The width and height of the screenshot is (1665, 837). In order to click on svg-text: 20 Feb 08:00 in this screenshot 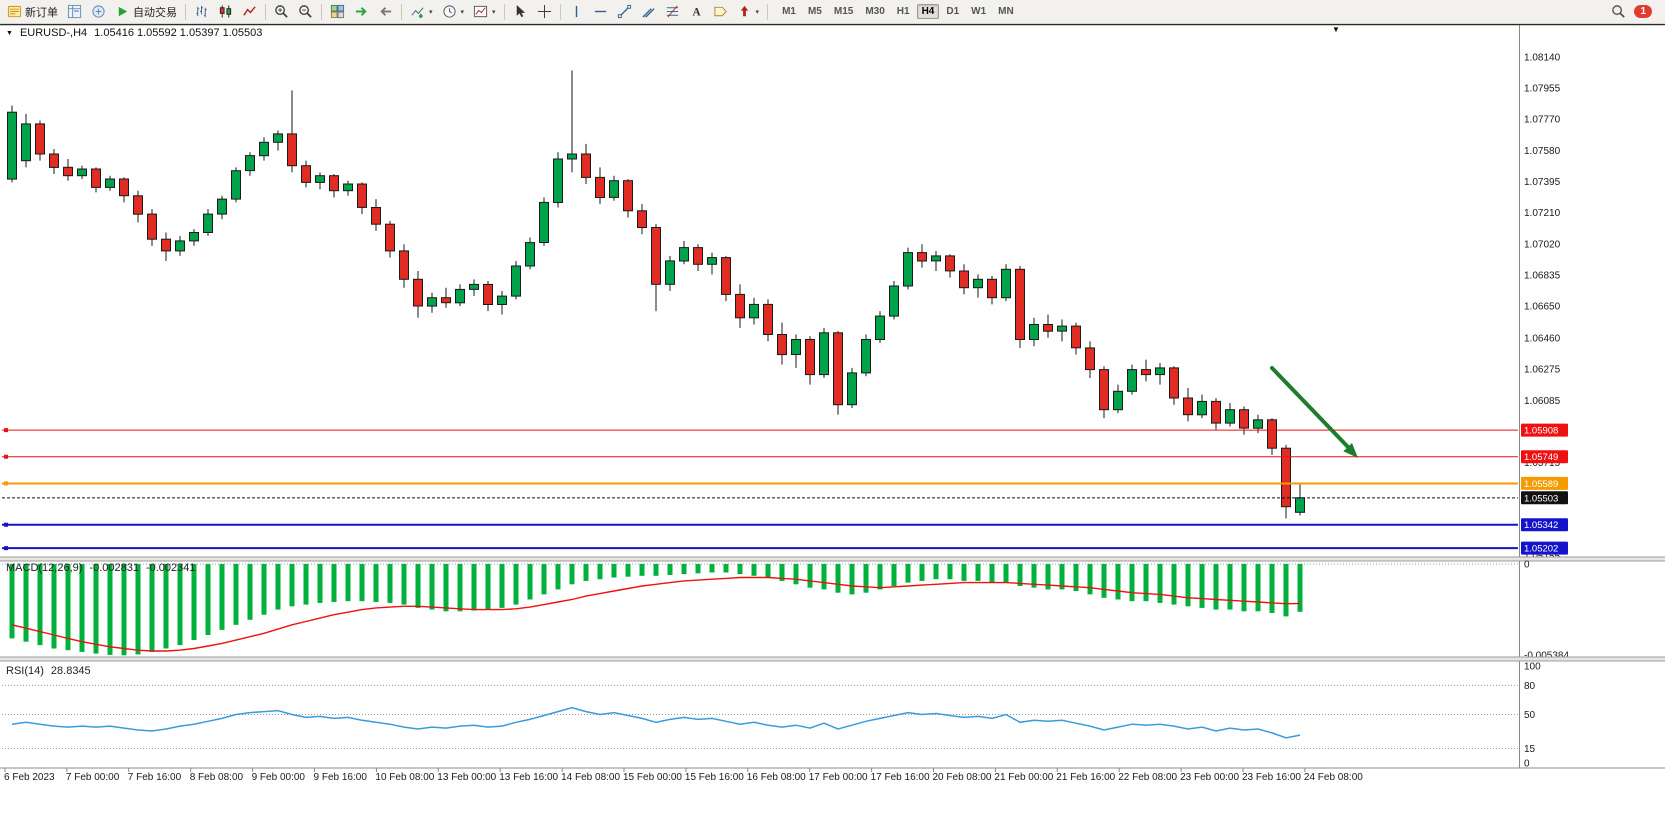, I will do `click(962, 777)`.